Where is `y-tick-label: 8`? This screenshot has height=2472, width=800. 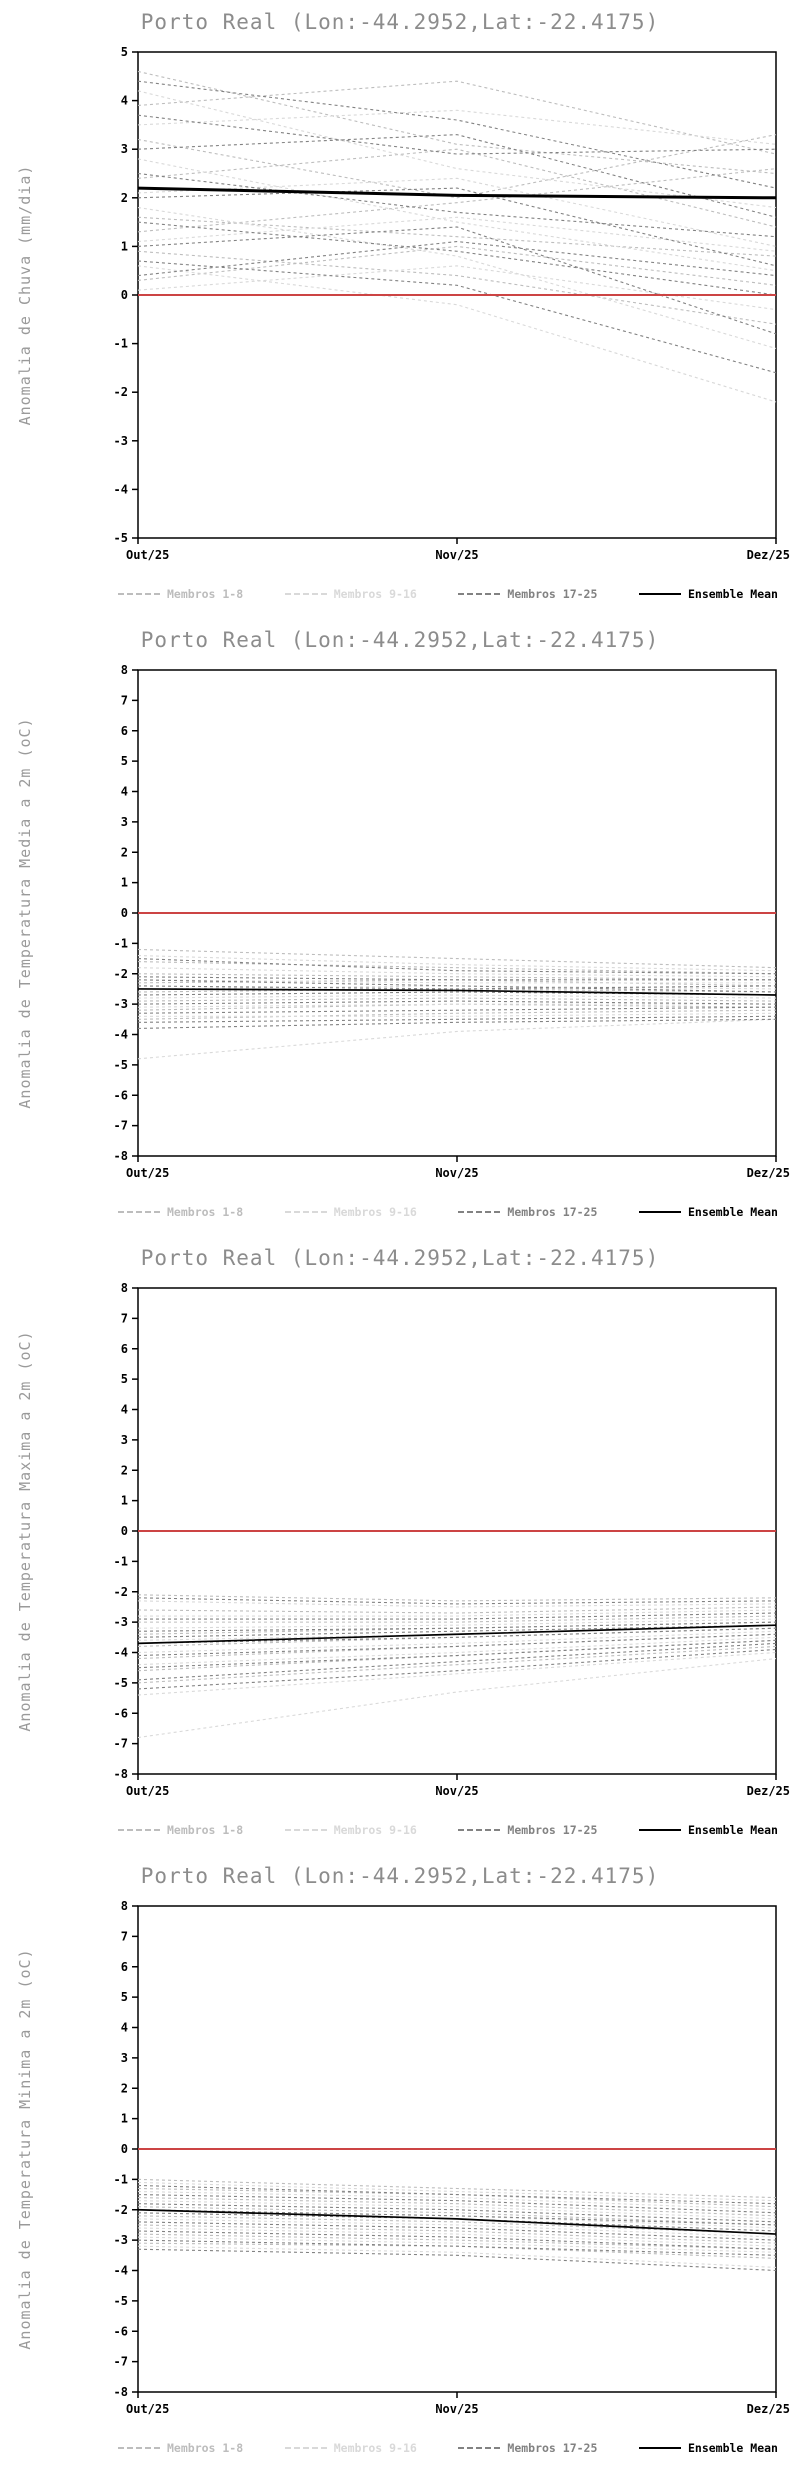 y-tick-label: 8 is located at coordinates (124, 1906).